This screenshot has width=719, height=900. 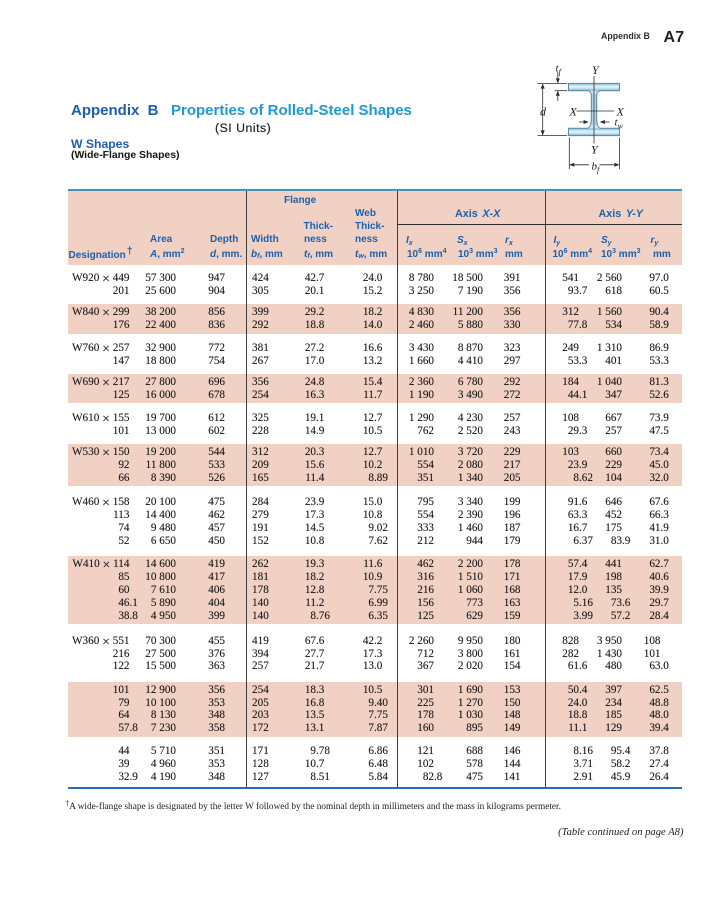 I want to click on svg-text: tw, so click(x=619, y=124).